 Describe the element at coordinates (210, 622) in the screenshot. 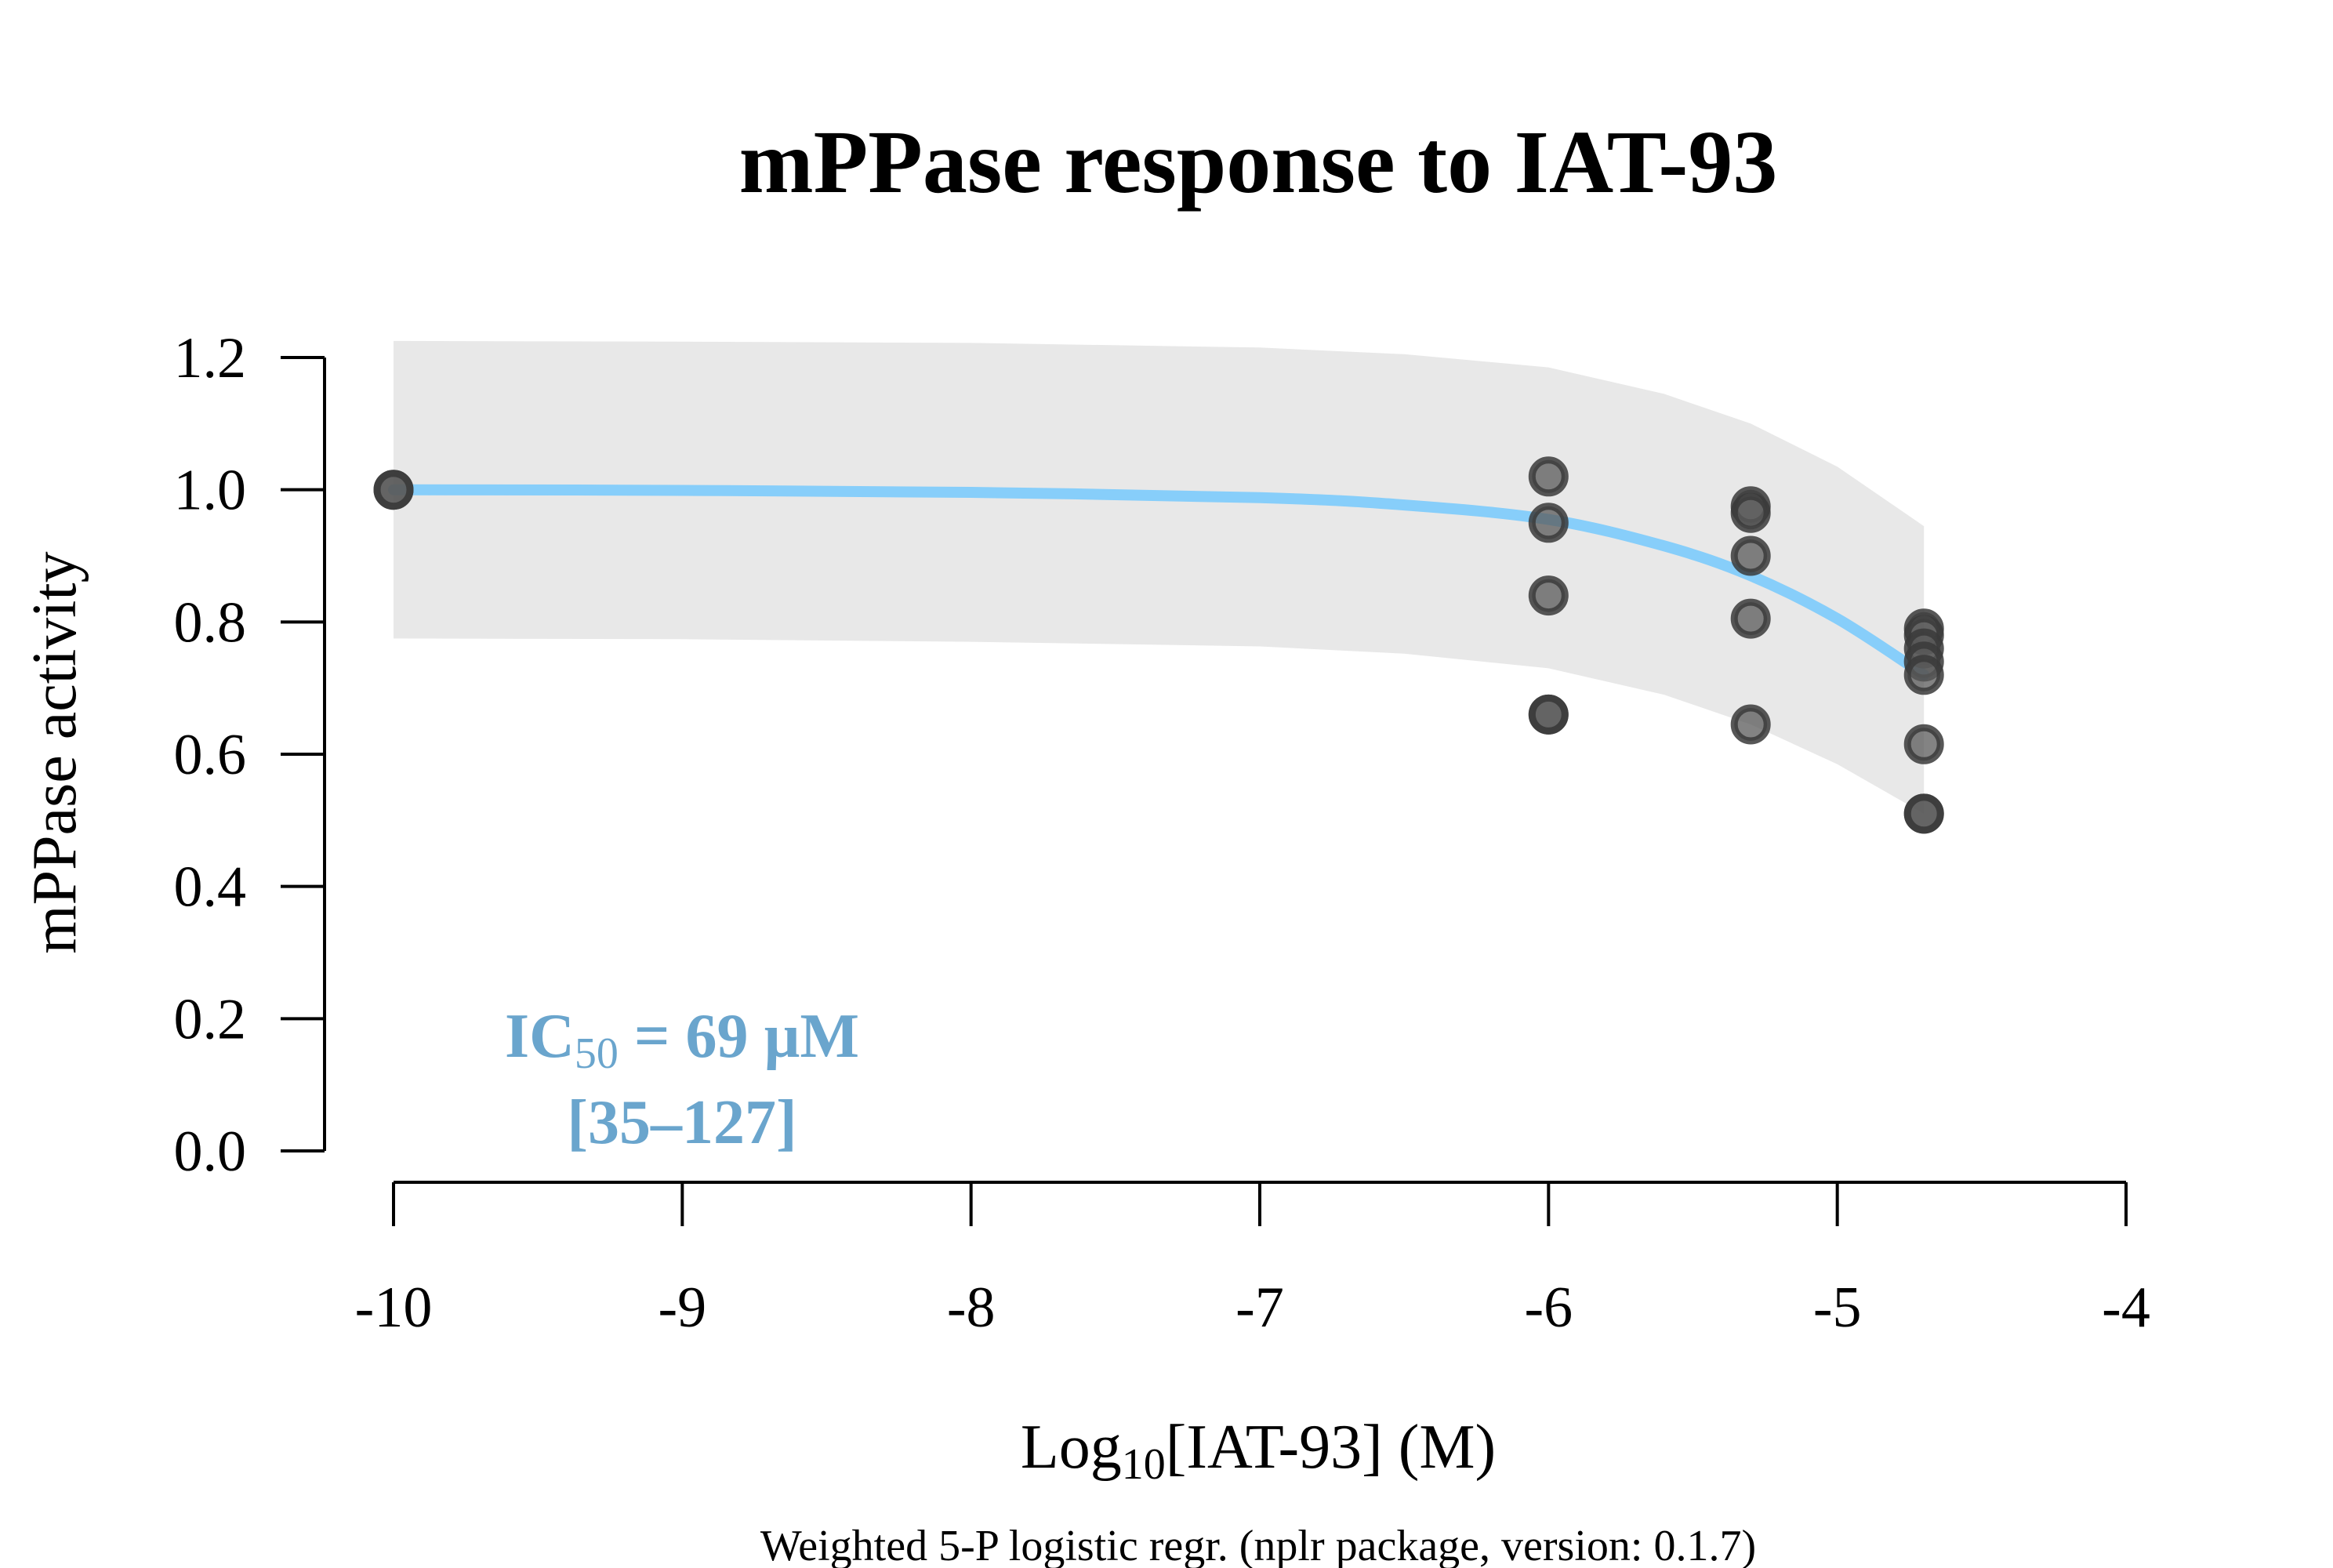

I see `y-tick-label: 0.8` at that location.